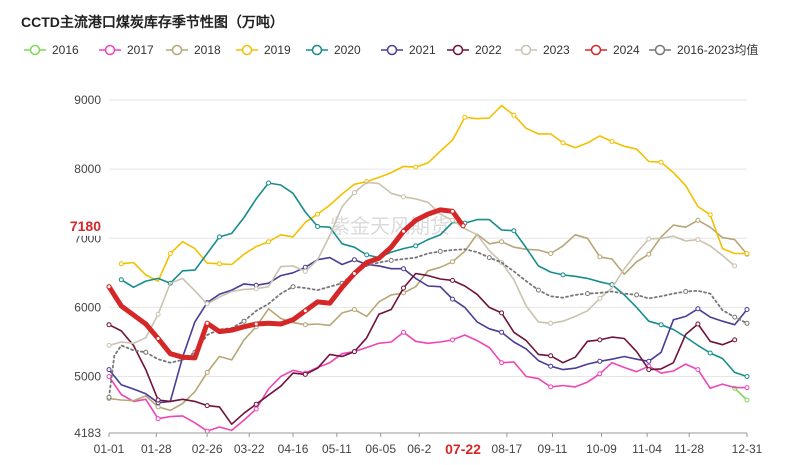 This screenshot has width=789, height=465. I want to click on y-tick-label-5000: 5000, so click(87, 377).